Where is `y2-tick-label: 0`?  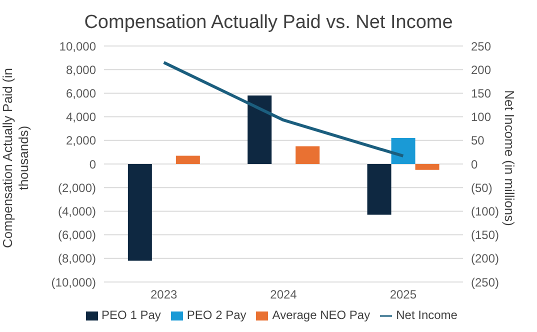 y2-tick-label: 0 is located at coordinates (474, 164).